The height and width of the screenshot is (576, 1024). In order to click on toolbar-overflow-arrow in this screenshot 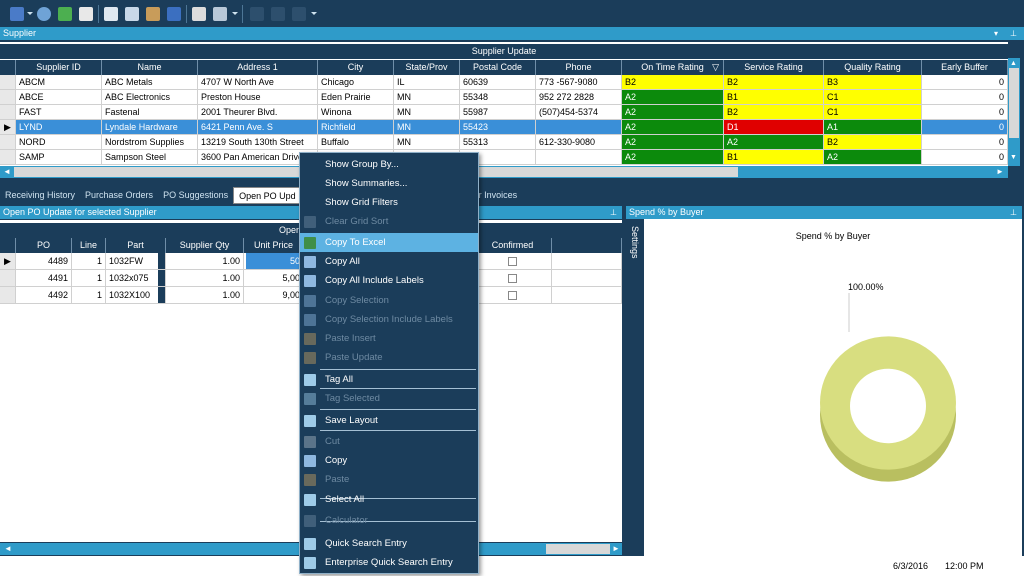, I will do `click(314, 13)`.